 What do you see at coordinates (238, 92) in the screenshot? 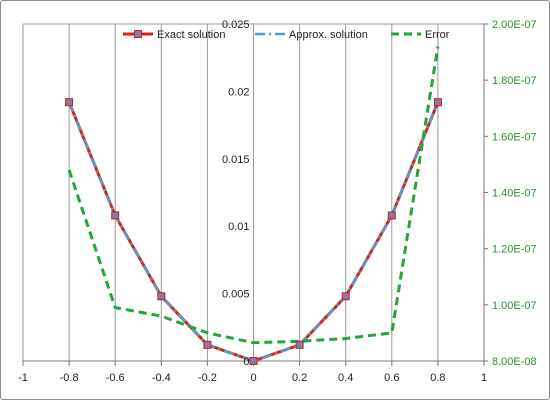
I see `y-left-tick-label: 0.02` at bounding box center [238, 92].